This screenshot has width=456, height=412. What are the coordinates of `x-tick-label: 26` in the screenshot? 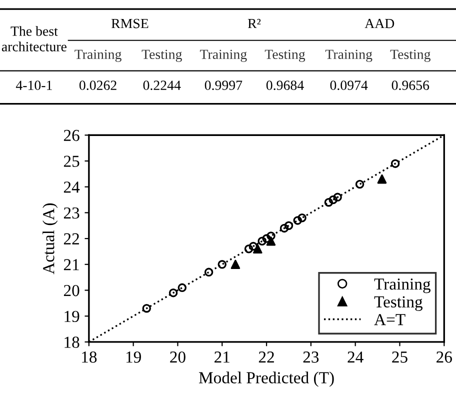 It's located at (444, 357).